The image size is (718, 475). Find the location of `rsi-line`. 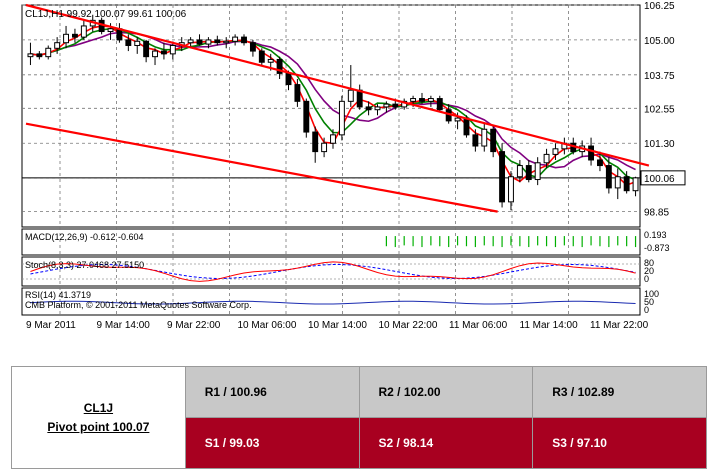

rsi-line is located at coordinates (333, 302).